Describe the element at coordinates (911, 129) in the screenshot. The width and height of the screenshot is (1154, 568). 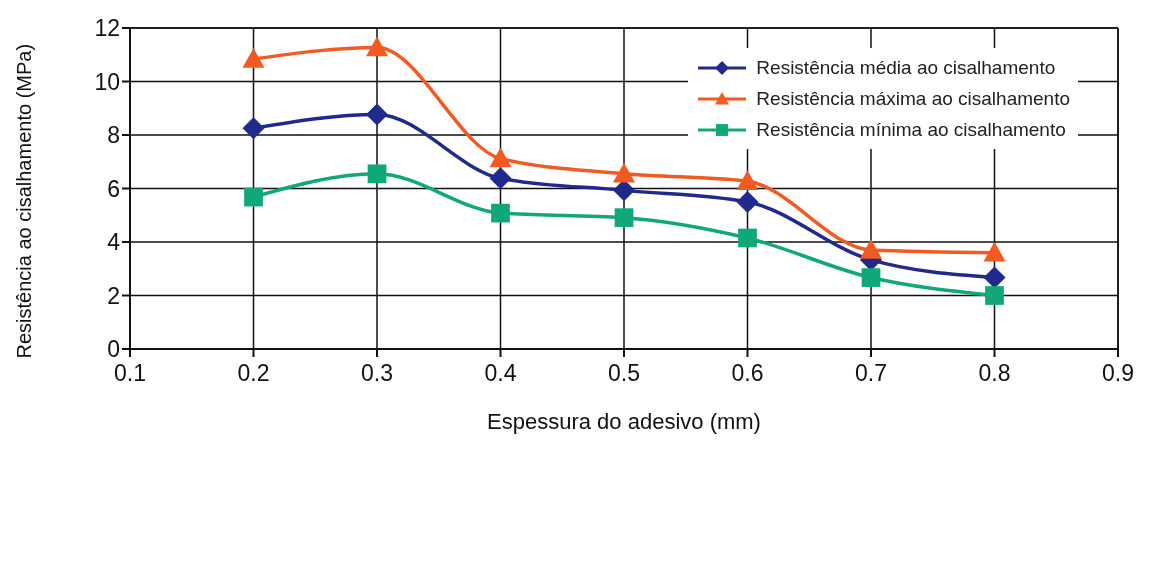
I see `legend-label: Resistência mínima ao cisalhamento` at that location.